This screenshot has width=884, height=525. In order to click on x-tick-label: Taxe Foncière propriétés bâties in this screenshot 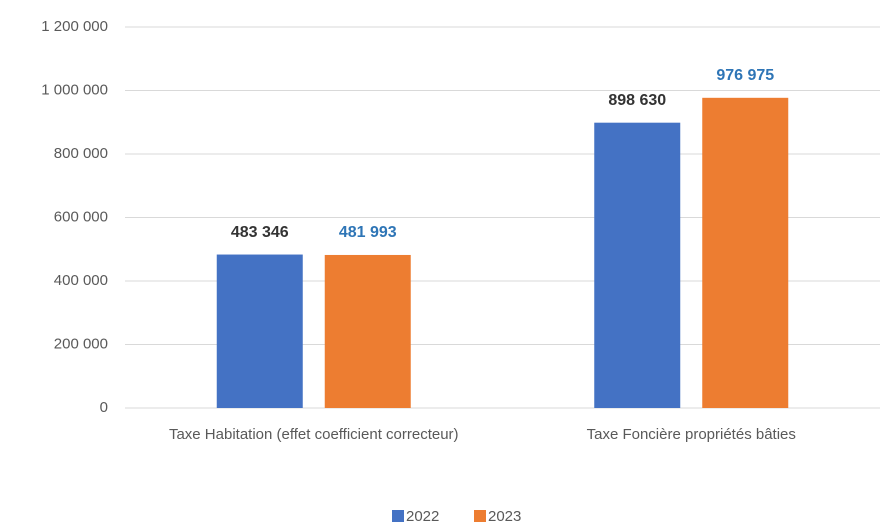, I will do `click(691, 434)`.